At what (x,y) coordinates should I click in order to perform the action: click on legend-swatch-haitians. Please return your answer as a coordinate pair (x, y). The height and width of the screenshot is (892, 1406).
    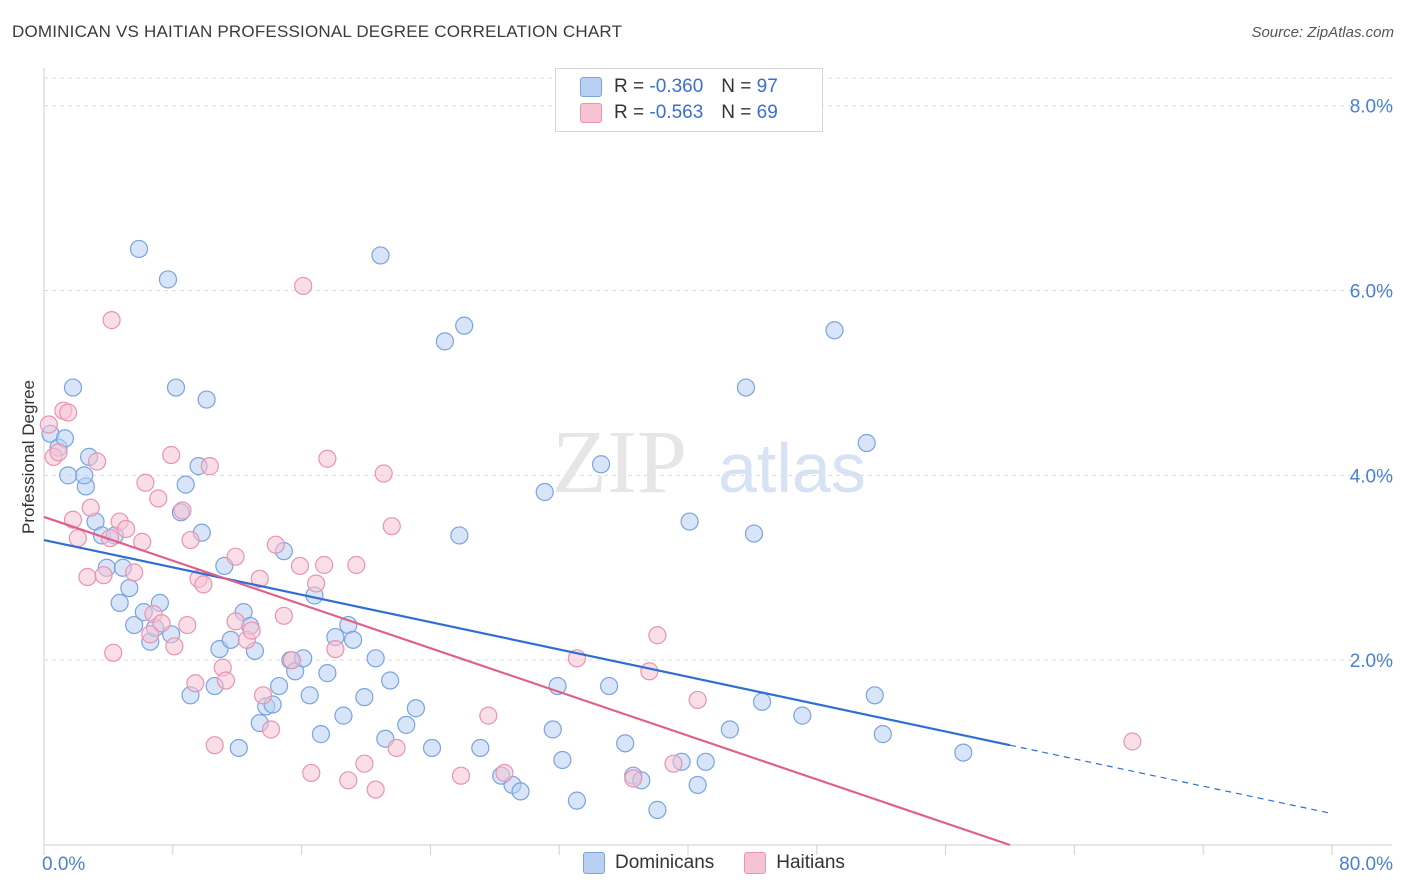
    Looking at the image, I should click on (755, 863).